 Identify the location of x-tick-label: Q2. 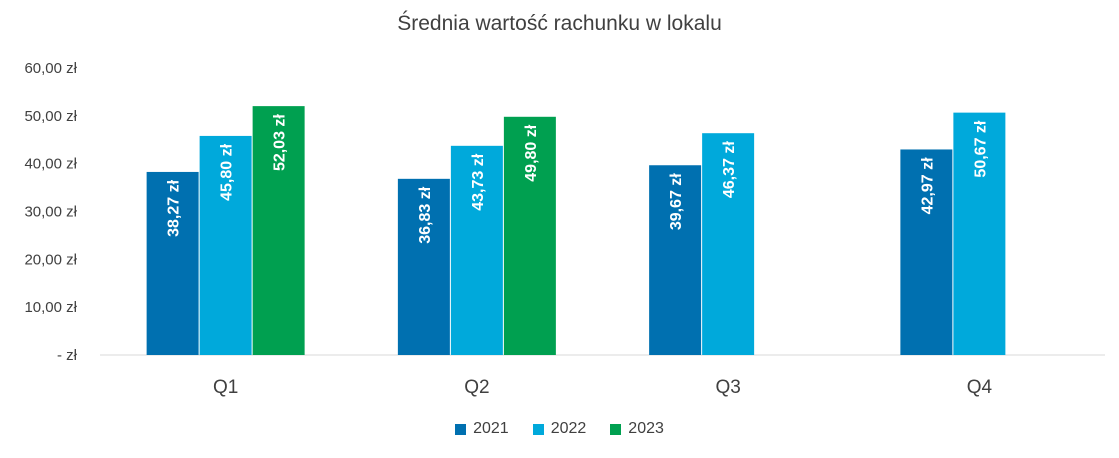
(476, 387).